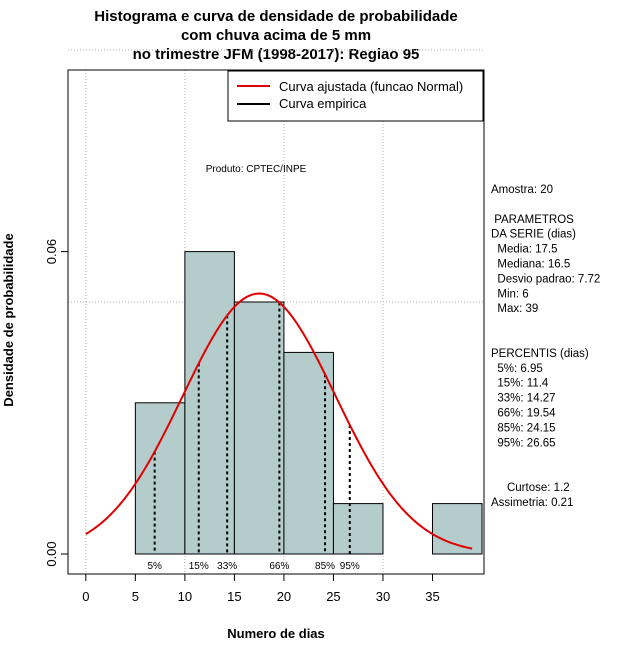 This screenshot has height=660, width=640. What do you see at coordinates (199, 566) in the screenshot?
I see `percentile-label: 15%` at bounding box center [199, 566].